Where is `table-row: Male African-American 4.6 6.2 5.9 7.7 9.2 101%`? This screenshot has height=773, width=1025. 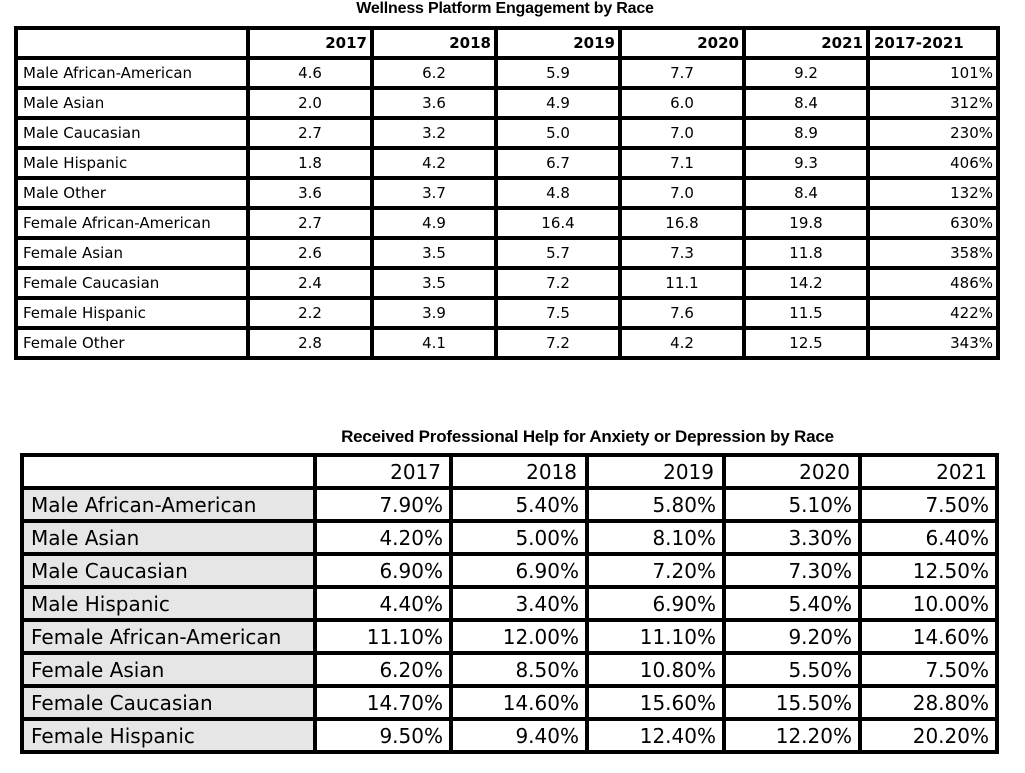
table-row: Male African-American 4.6 6.2 5.9 7.7 9.2 101% is located at coordinates (507, 73).